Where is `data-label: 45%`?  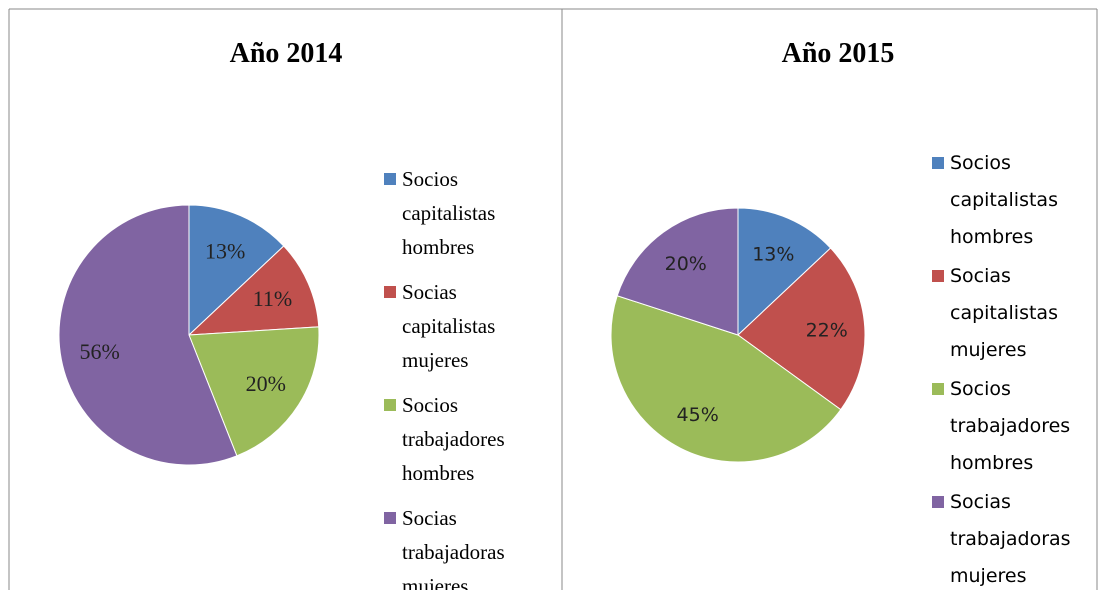 data-label: 45% is located at coordinates (698, 415).